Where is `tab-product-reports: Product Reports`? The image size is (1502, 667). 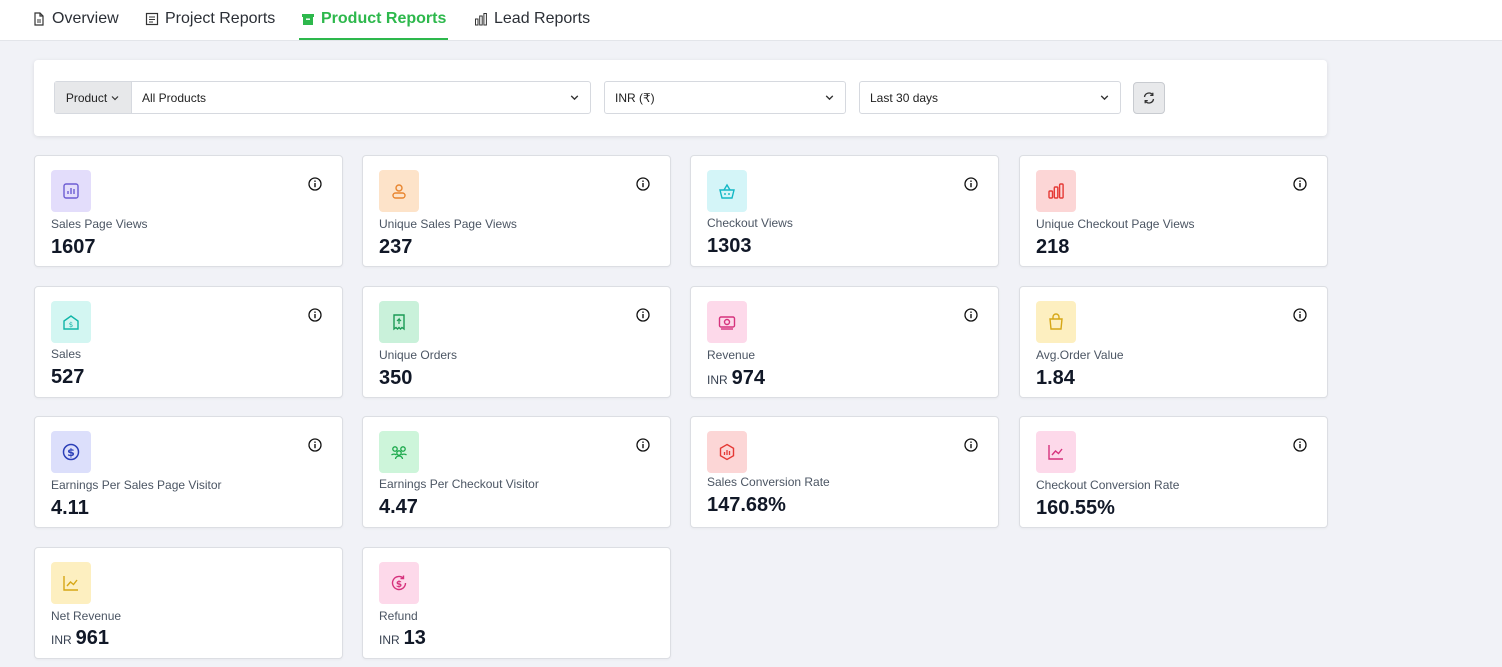
tab-product-reports: Product Reports is located at coordinates (374, 20).